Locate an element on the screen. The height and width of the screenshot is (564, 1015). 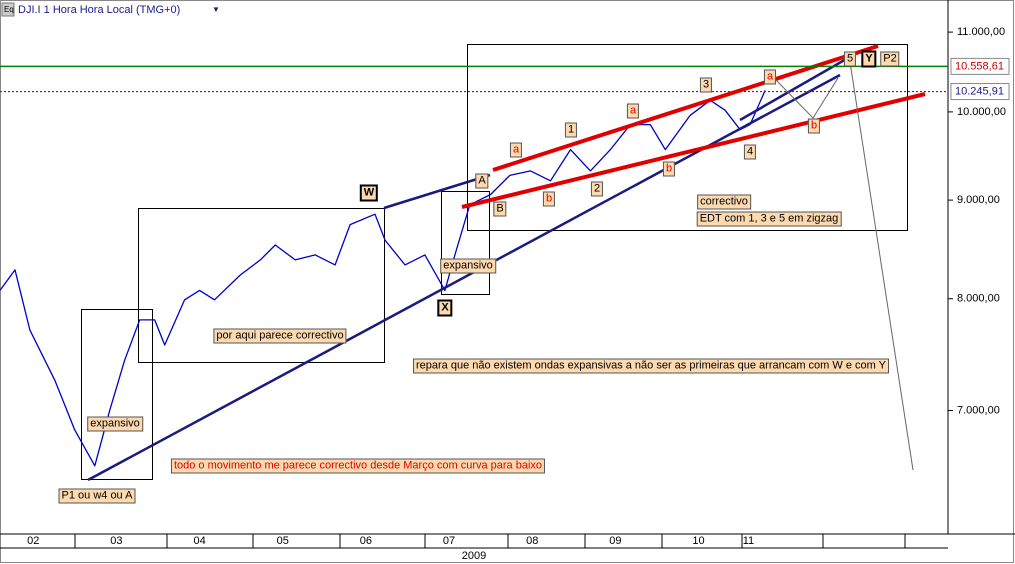
chart-title: DJI.I 1 Hora Hora Local (TMG+0) is located at coordinates (99, 10).